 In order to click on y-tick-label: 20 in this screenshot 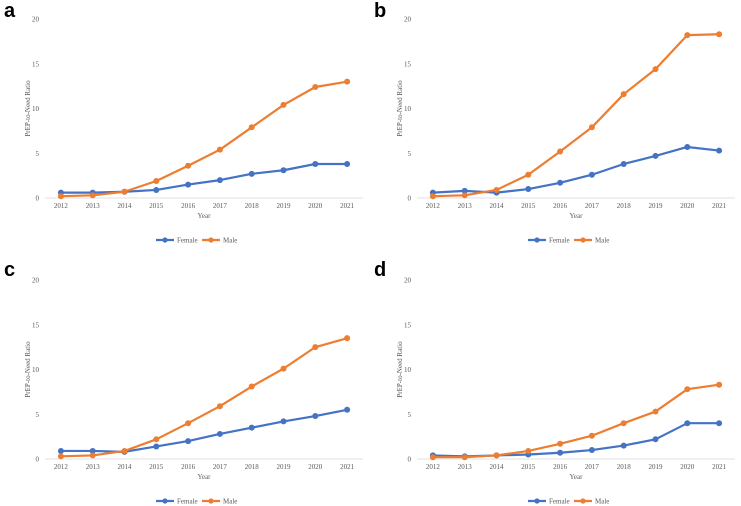, I will do `click(36, 20)`.